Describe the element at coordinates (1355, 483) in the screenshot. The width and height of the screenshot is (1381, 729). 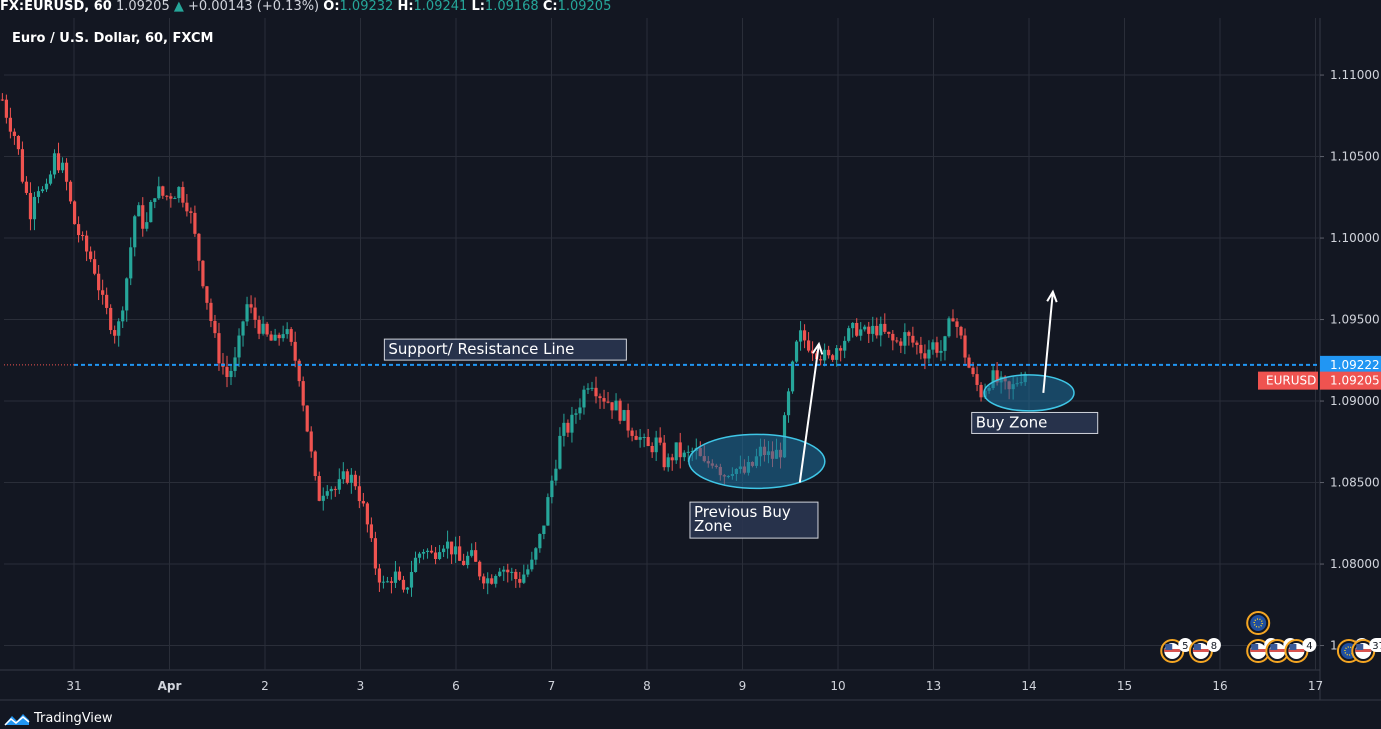
I see `price-tick-label: 1.08500` at that location.